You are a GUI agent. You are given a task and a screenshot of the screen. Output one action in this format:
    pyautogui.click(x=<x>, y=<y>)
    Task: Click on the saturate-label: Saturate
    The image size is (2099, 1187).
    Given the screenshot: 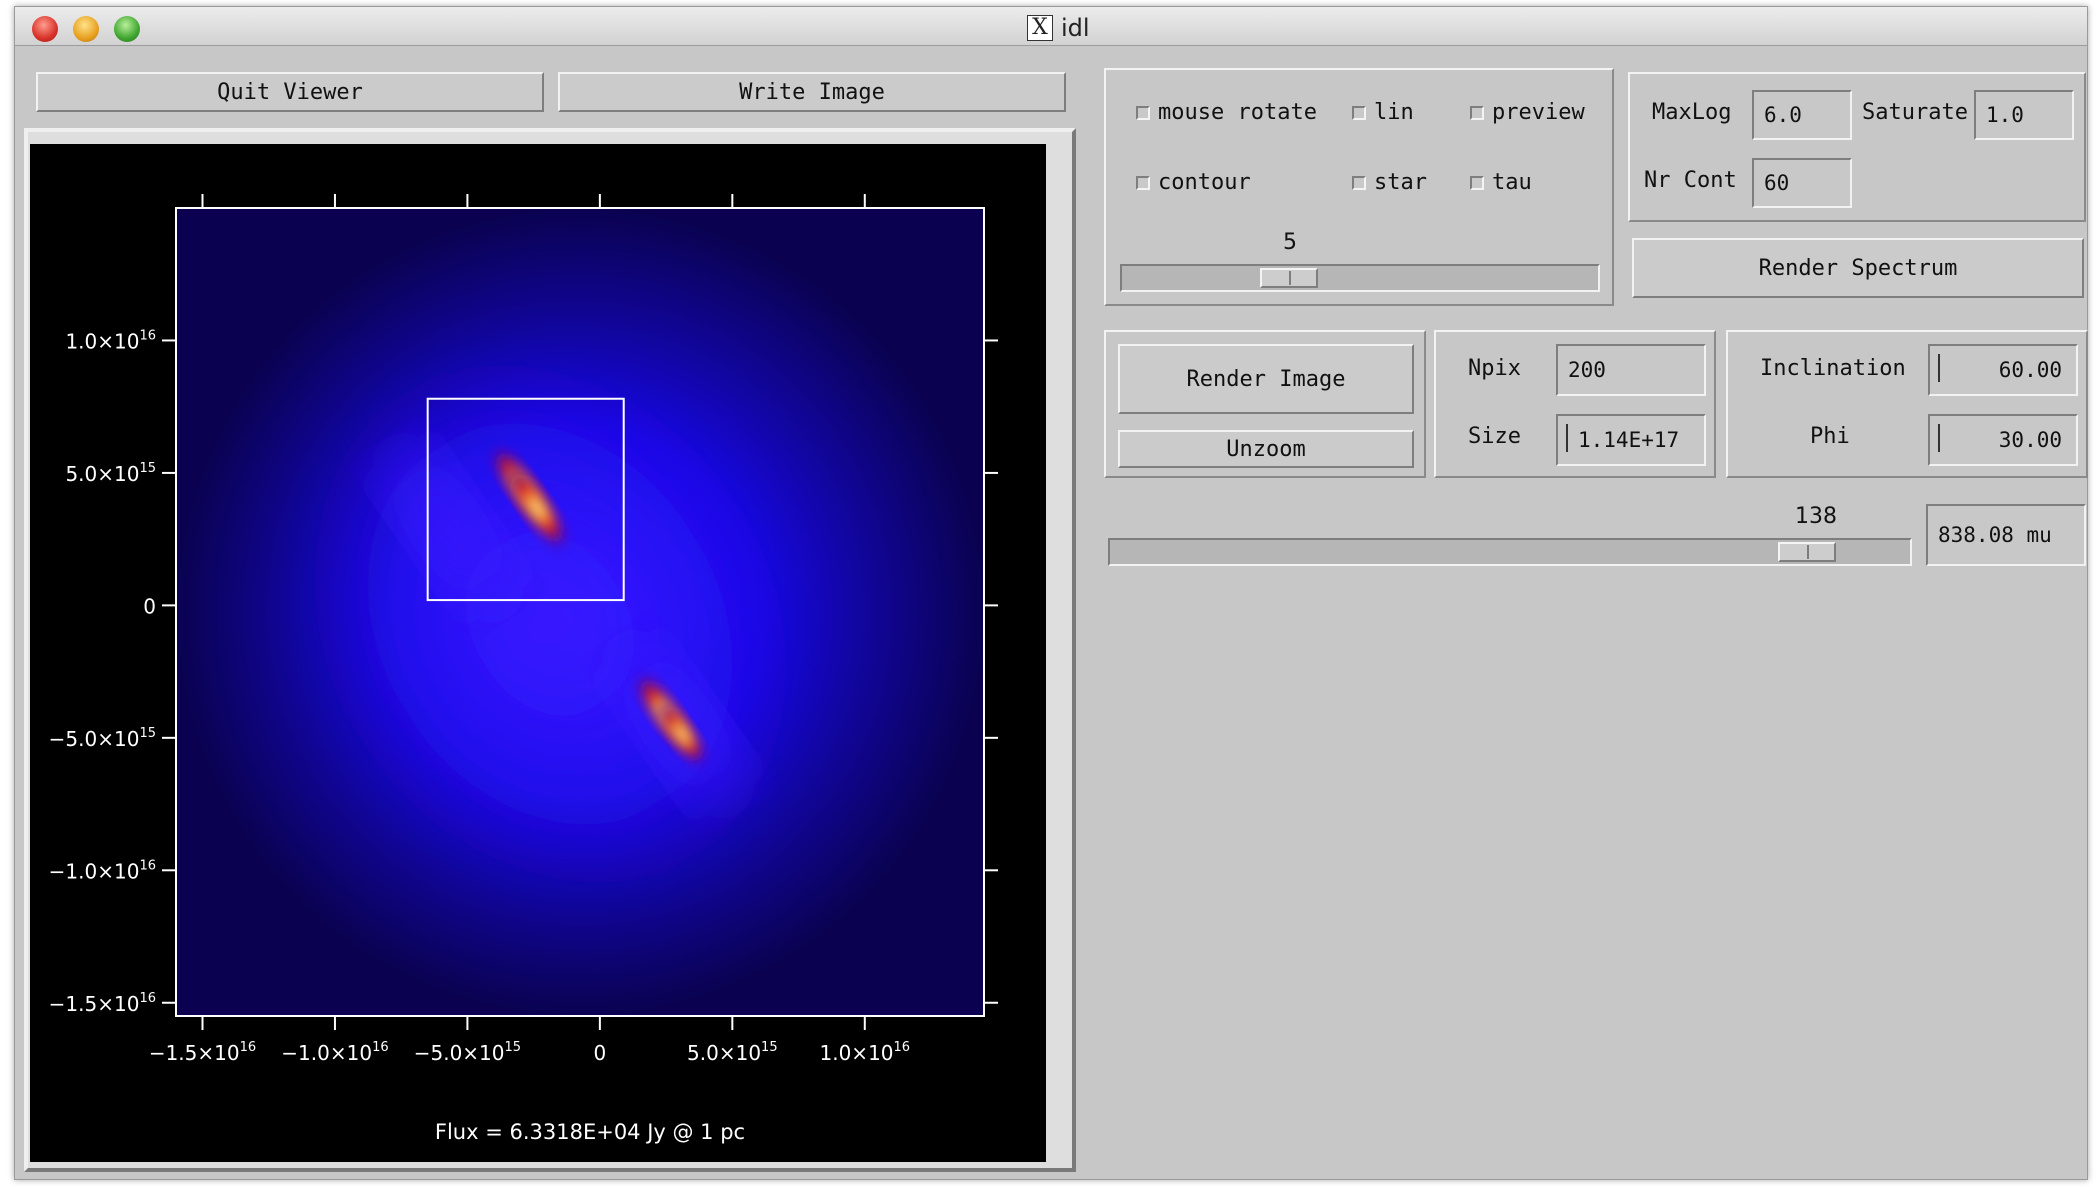 What is the action you would take?
    pyautogui.click(x=1915, y=112)
    